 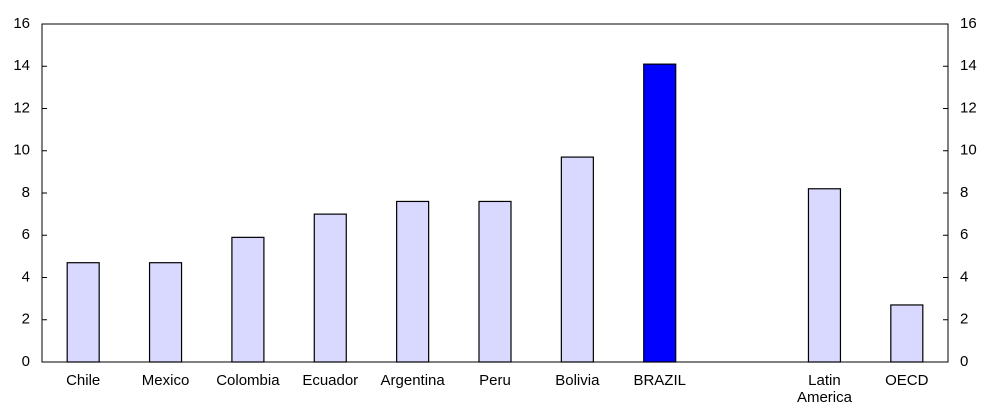 I want to click on y2-tick-label: 16, so click(x=968, y=23).